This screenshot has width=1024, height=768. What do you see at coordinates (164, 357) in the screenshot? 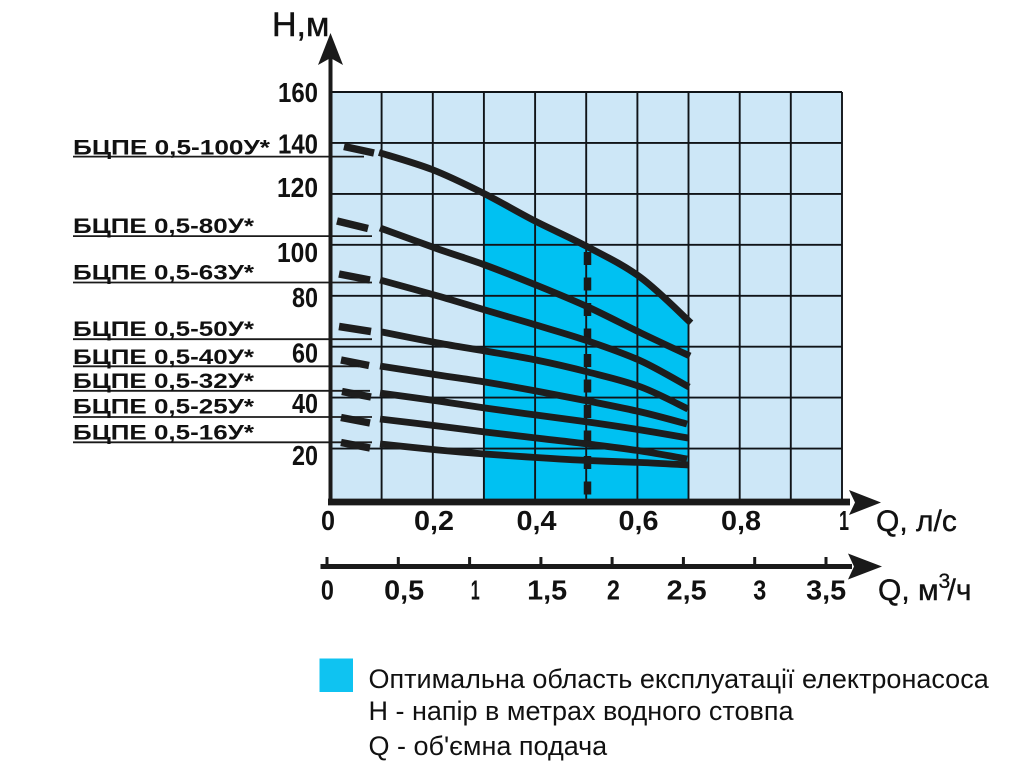
I see `svg-text: БЦПЕ 0,5-40У*` at bounding box center [164, 357].